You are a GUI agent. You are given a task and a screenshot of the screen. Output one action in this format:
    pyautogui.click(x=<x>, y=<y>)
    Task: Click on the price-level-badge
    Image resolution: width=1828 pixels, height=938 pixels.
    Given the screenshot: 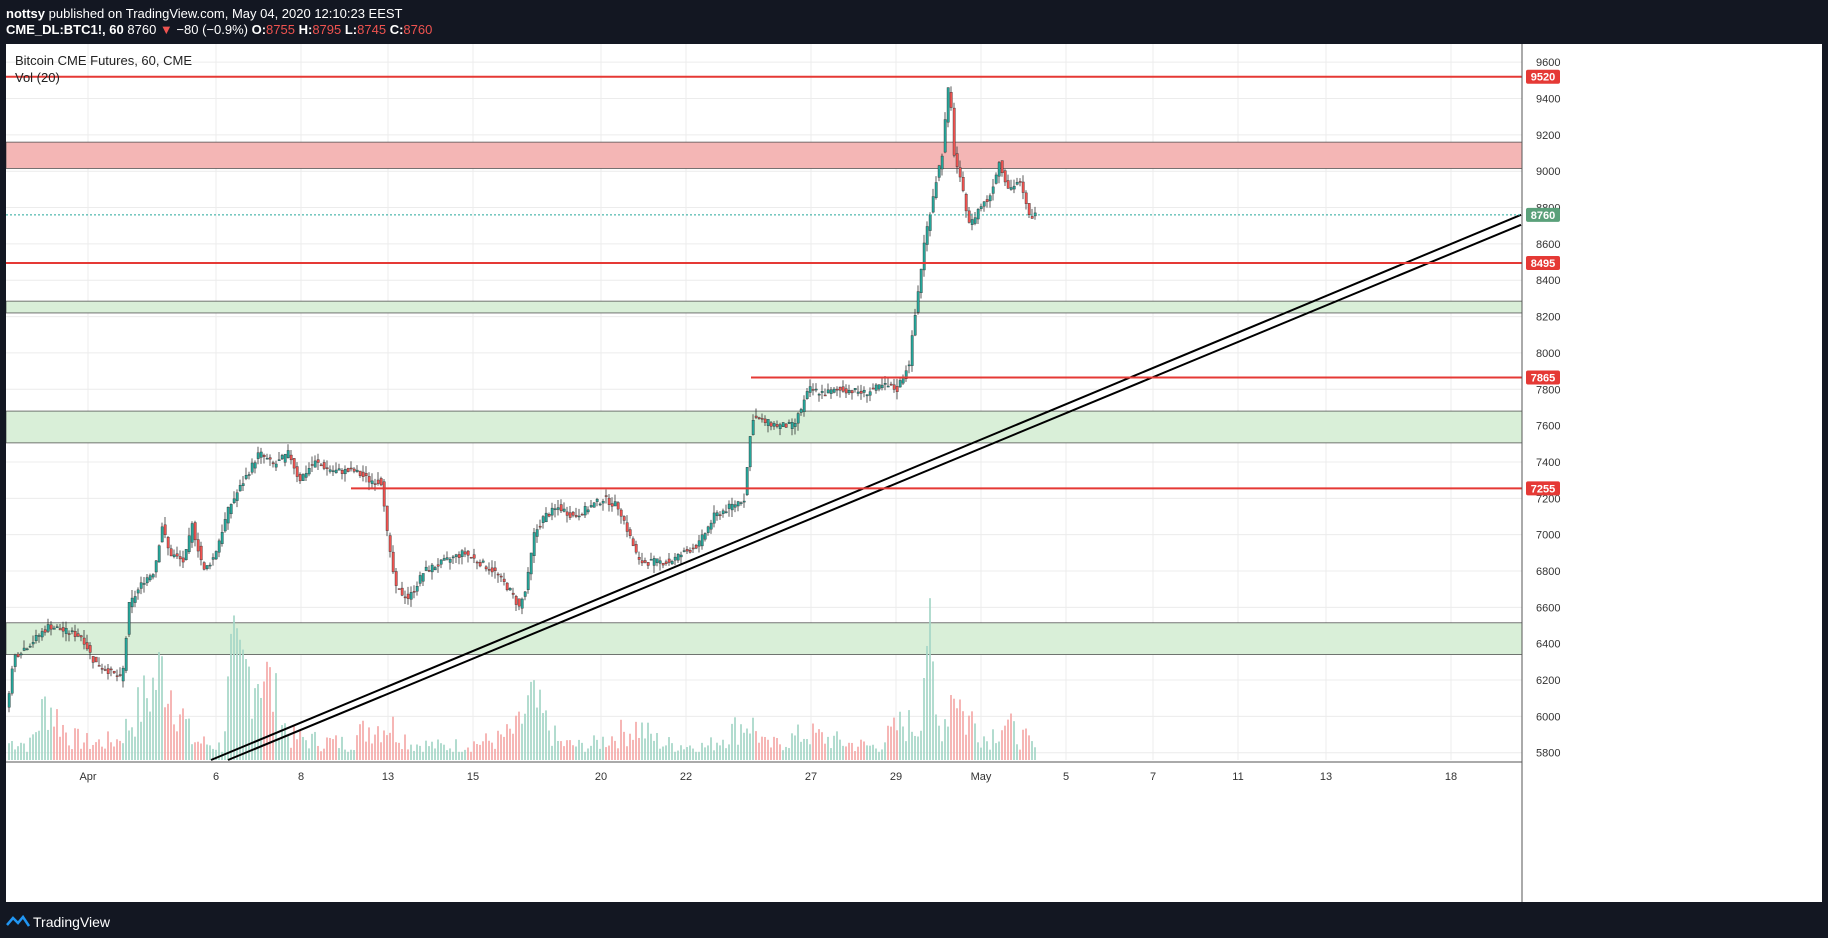 What is the action you would take?
    pyautogui.click(x=1543, y=488)
    